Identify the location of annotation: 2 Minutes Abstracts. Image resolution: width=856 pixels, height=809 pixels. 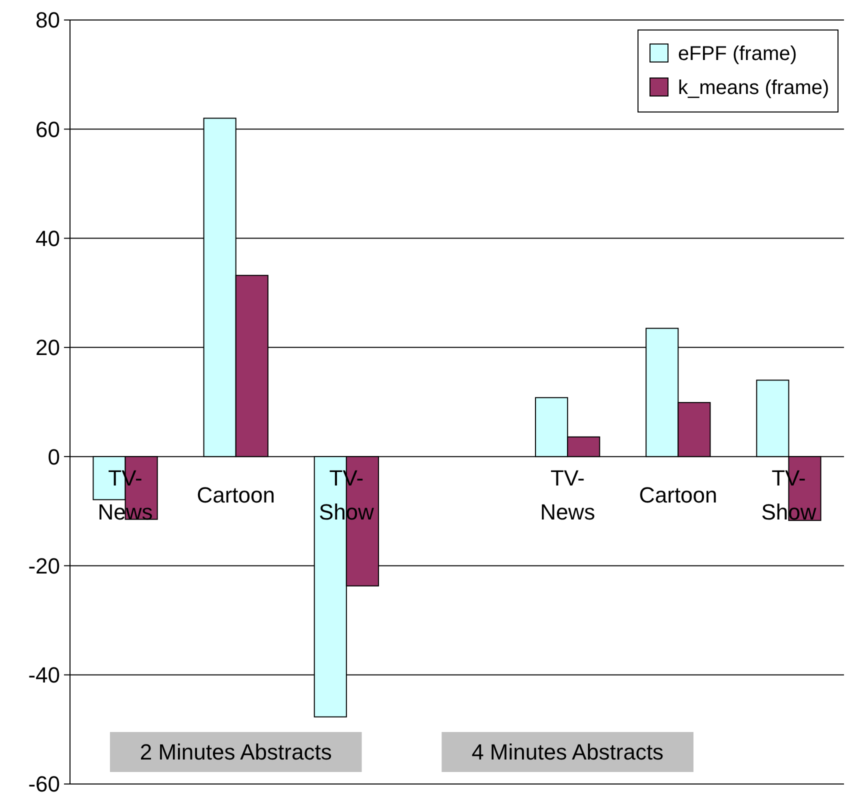
(236, 752).